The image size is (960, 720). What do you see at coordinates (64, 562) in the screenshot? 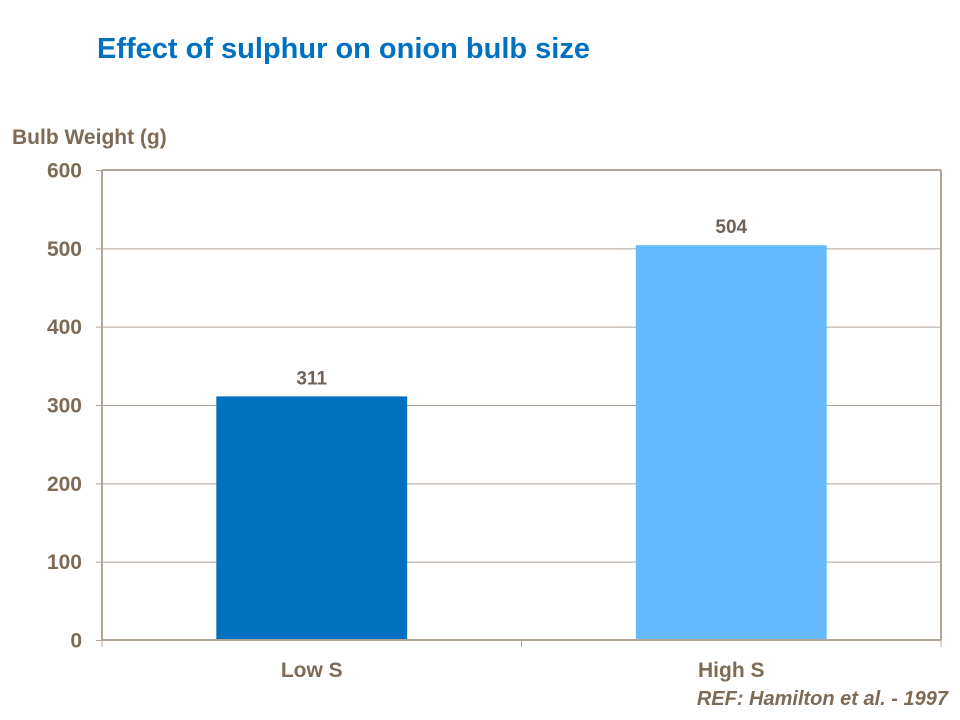
I see `y-tick-label: 100` at bounding box center [64, 562].